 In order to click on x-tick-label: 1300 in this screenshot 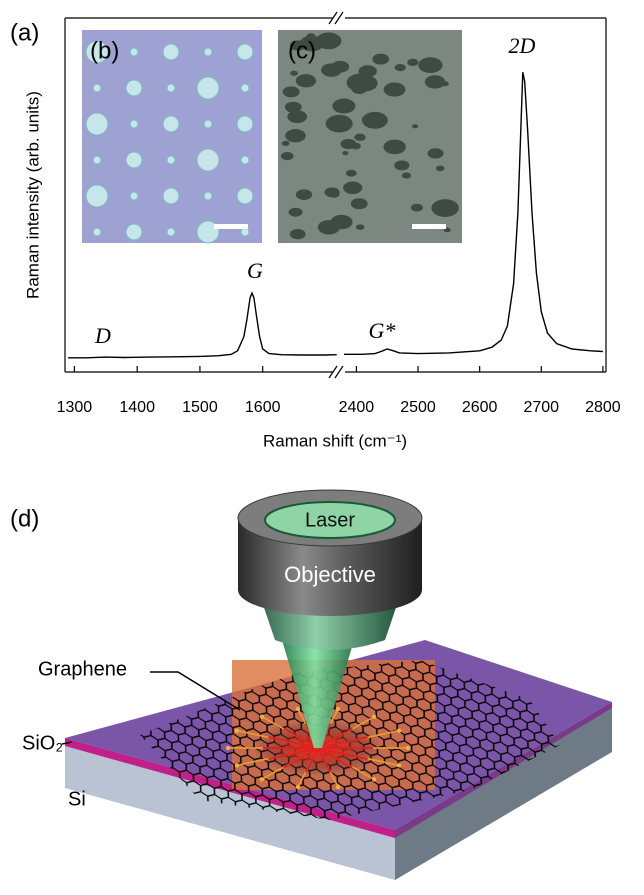, I will do `click(75, 407)`.